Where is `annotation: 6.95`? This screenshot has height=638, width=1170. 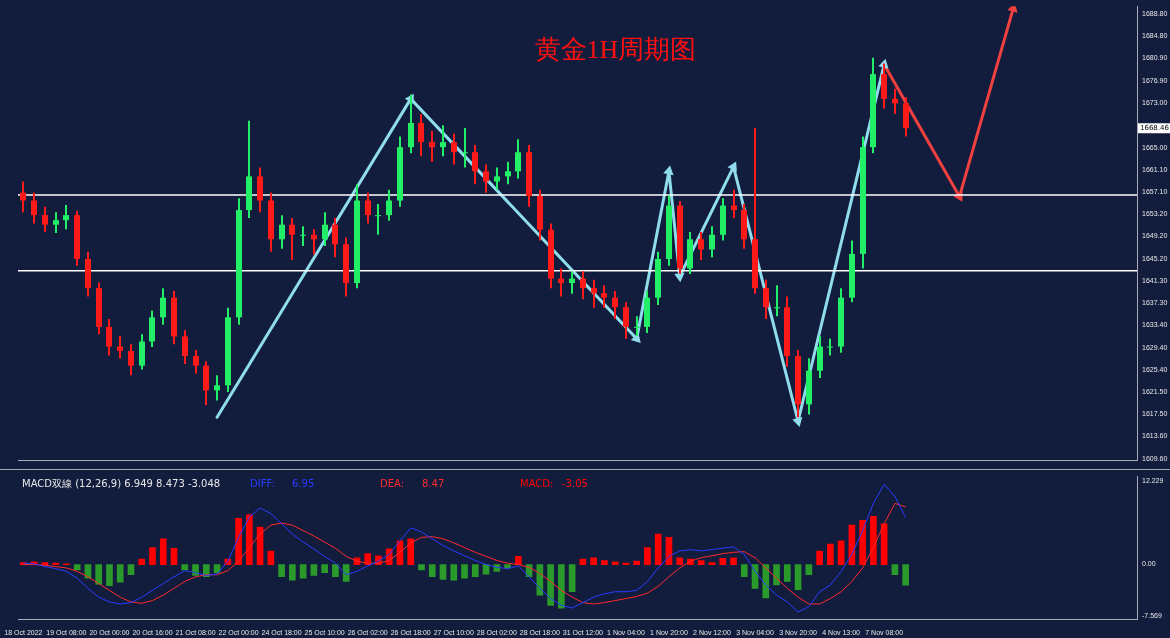
annotation: 6.95 is located at coordinates (303, 483).